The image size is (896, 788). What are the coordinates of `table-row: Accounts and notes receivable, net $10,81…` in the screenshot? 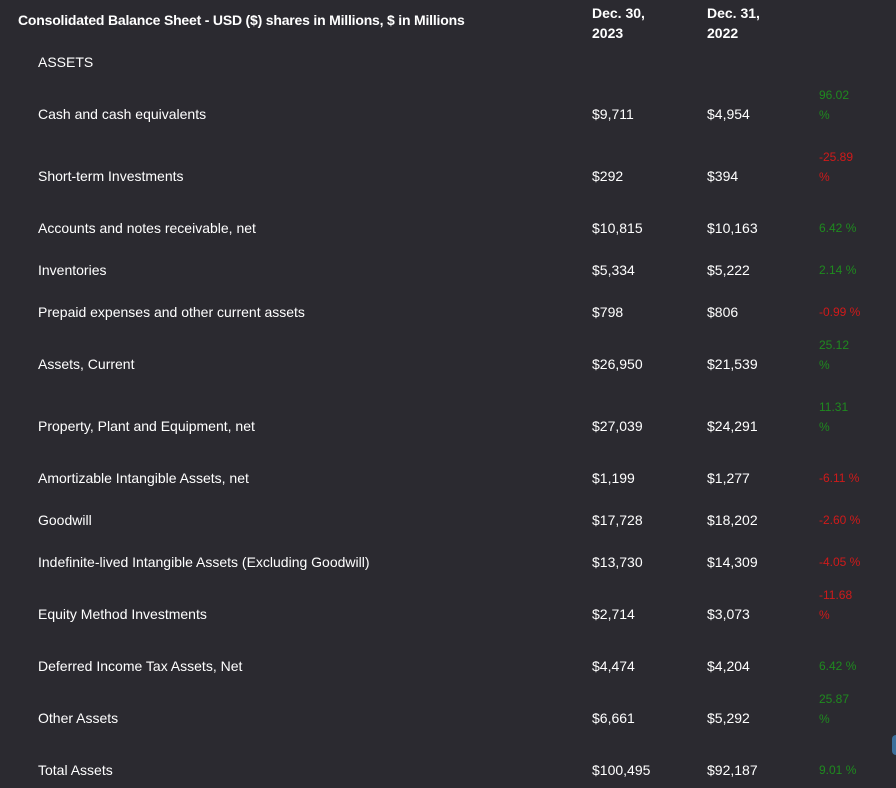 It's located at (448, 228).